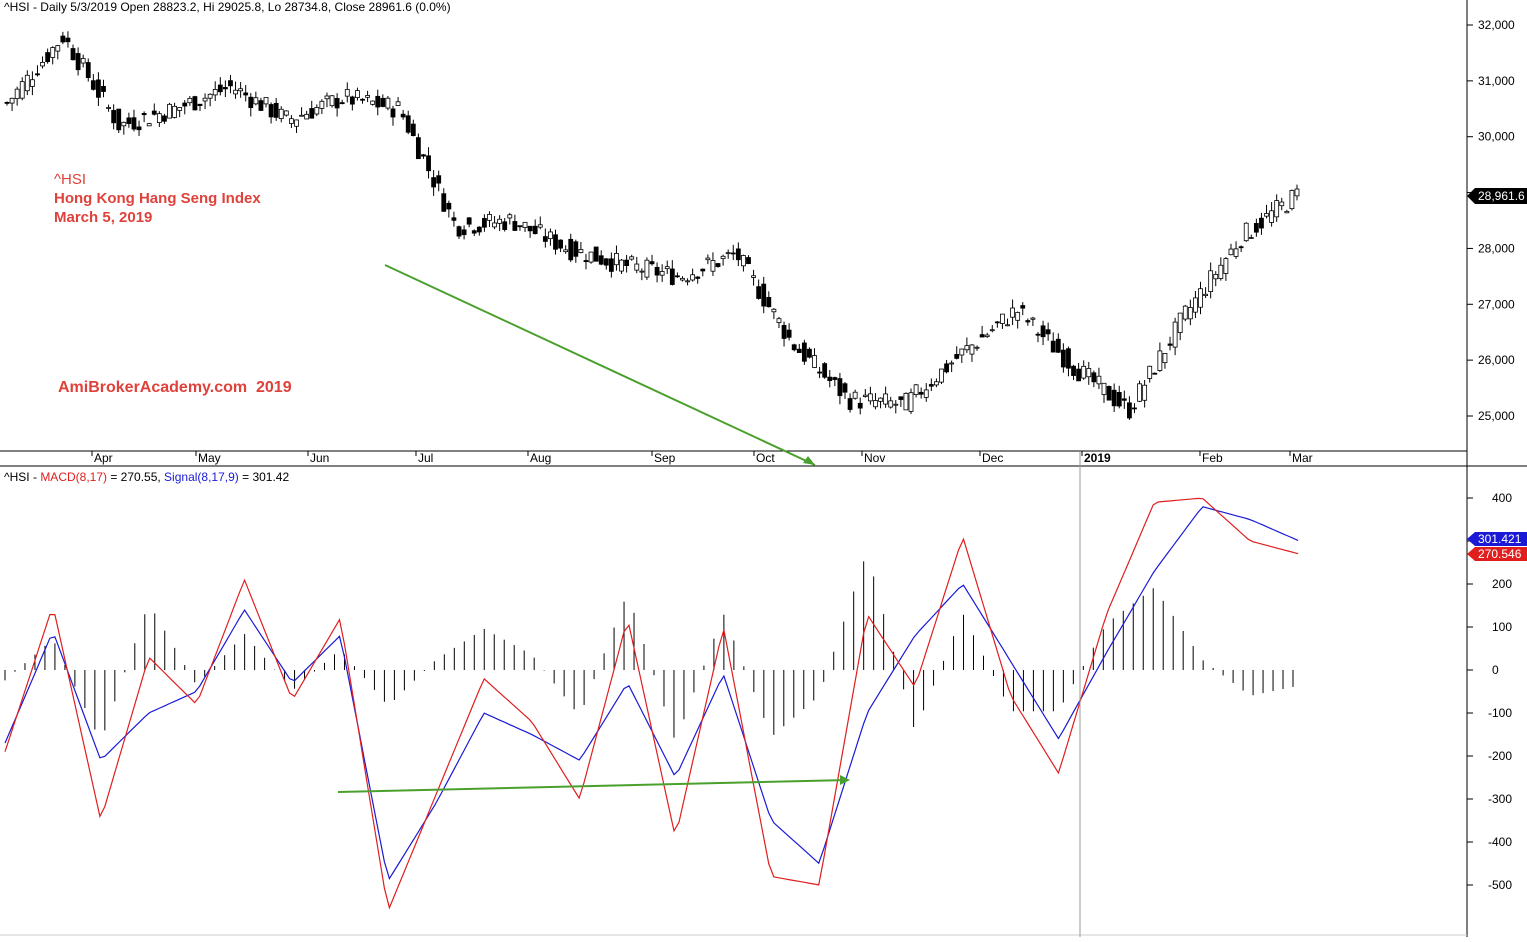 This screenshot has height=942, width=1527. What do you see at coordinates (600, 365) in the screenshot?
I see `price-trendline` at bounding box center [600, 365].